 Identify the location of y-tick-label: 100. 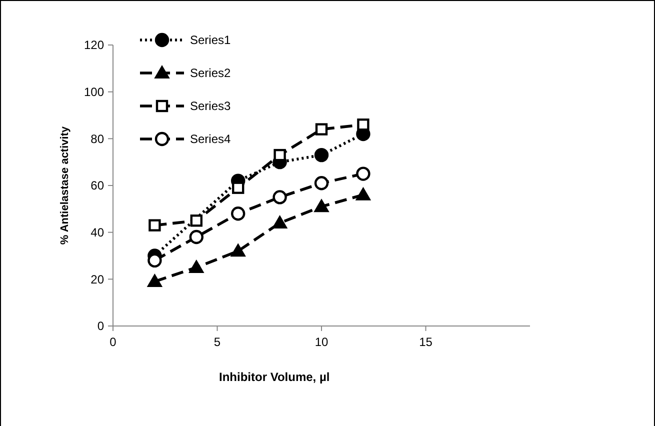
(94, 92).